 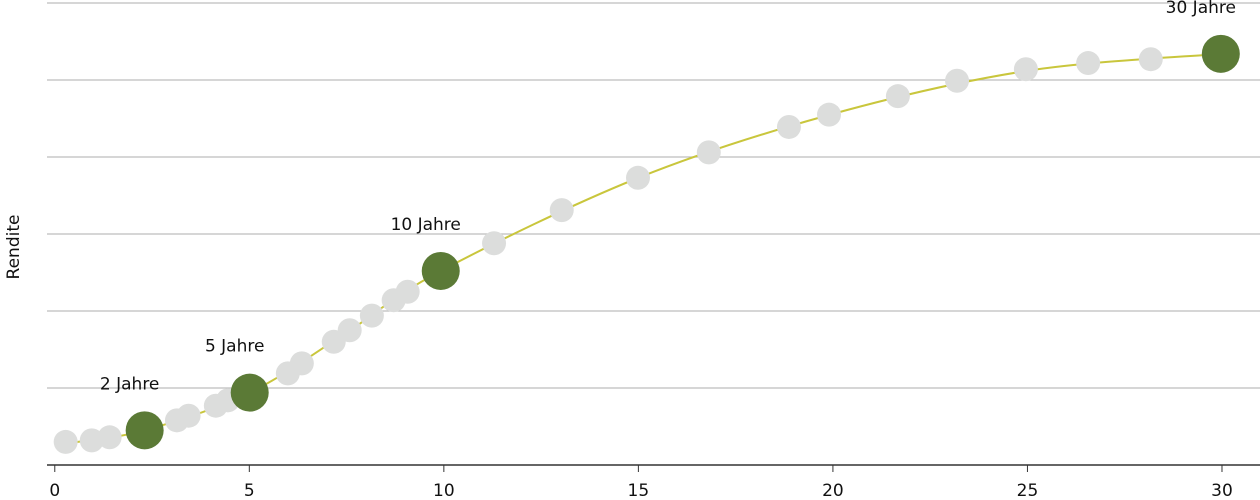 What do you see at coordinates (249, 490) in the screenshot?
I see `x-tick-label: 5` at bounding box center [249, 490].